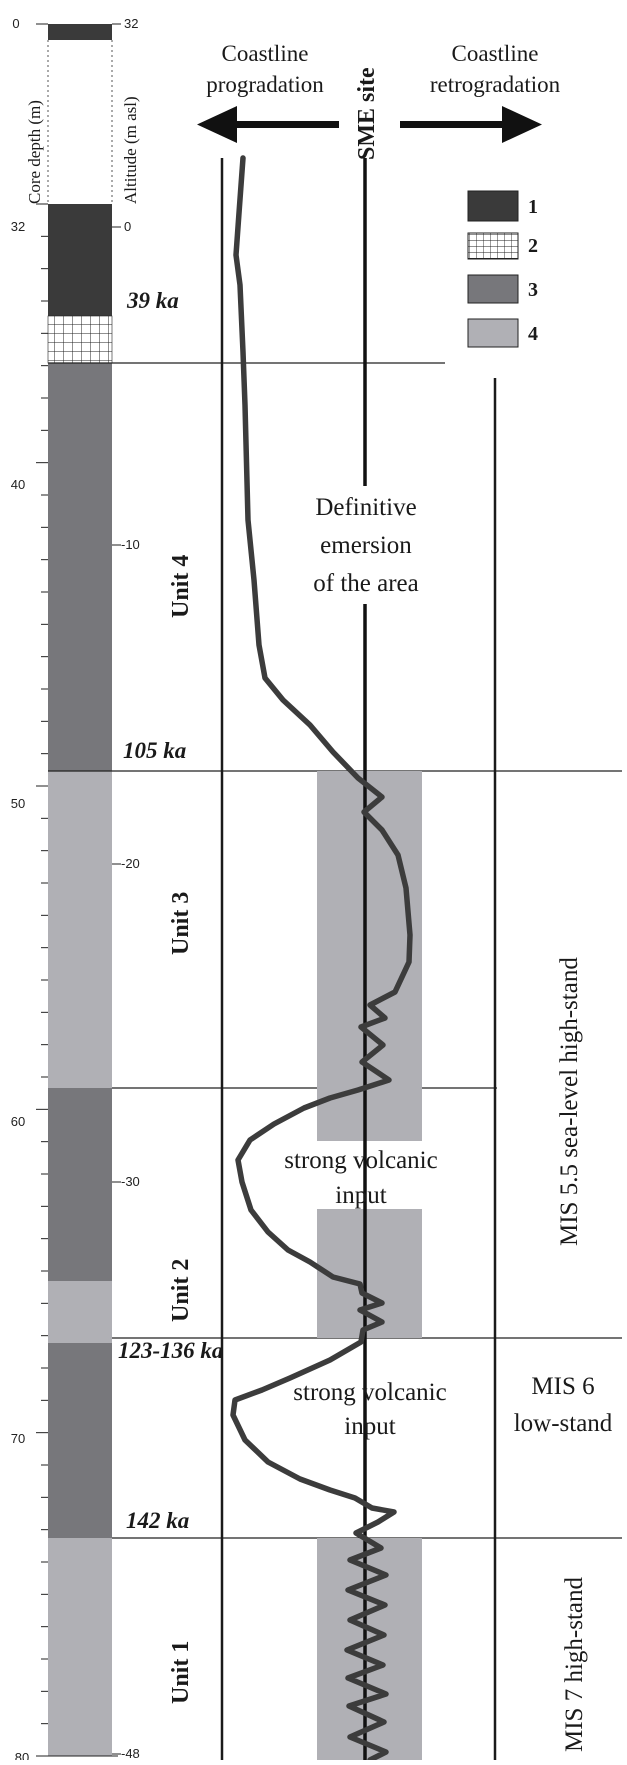 The image size is (627, 1765). I want to click on core-depth-axis-title: Core depth (m), so click(34, 152).